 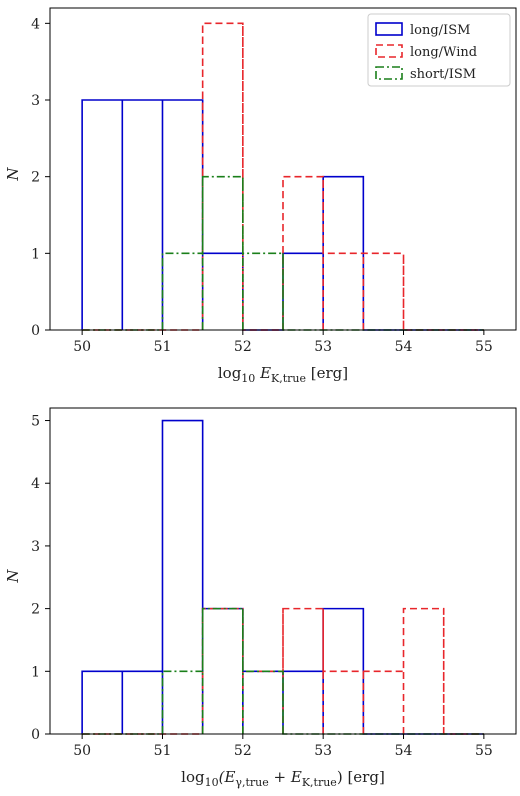 What do you see at coordinates (283, 374) in the screenshot?
I see `x-axis-label: log10 EK,true [erg]` at bounding box center [283, 374].